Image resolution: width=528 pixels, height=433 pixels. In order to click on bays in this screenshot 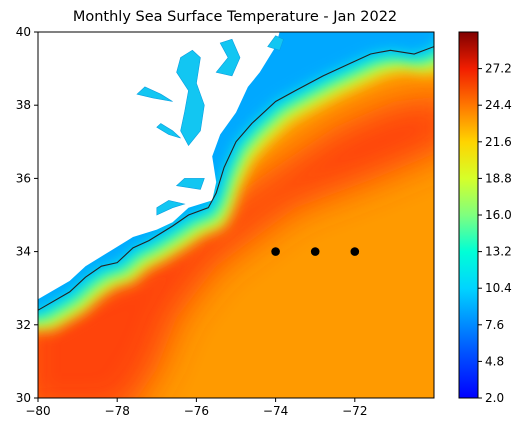, I will do `click(210, 125)`.